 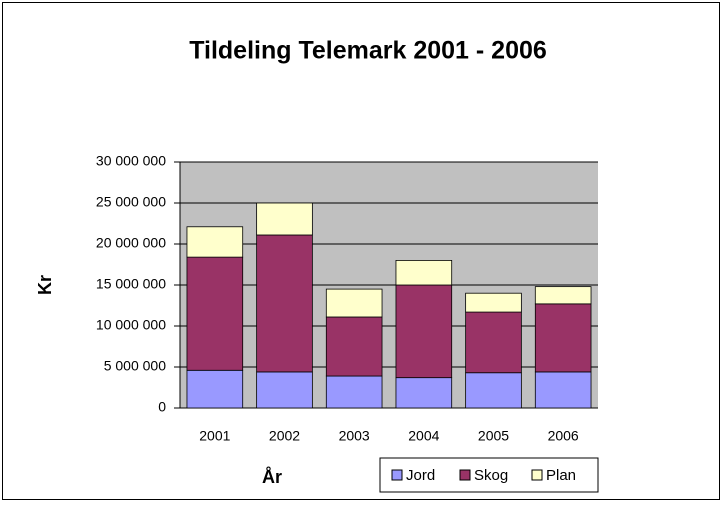 I want to click on y-tick-label: 25 000 000, so click(x=131, y=202).